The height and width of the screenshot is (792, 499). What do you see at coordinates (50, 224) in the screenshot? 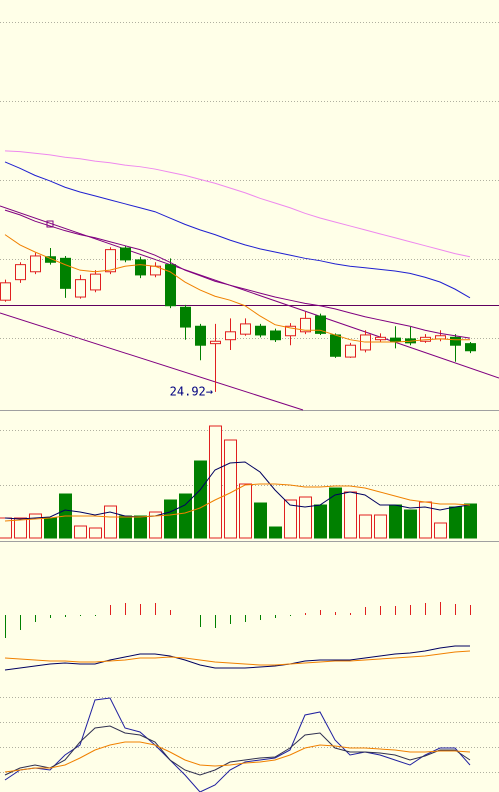
I see `trend-anchor` at bounding box center [50, 224].